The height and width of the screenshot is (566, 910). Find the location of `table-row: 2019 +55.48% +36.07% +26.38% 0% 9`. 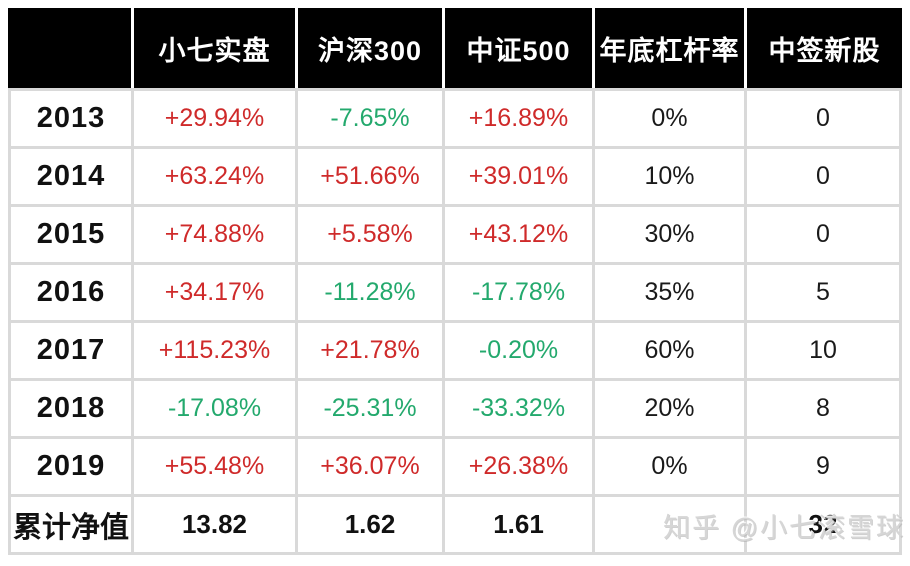

table-row: 2019 +55.48% +36.07% +26.38% 0% 9 is located at coordinates (455, 466).